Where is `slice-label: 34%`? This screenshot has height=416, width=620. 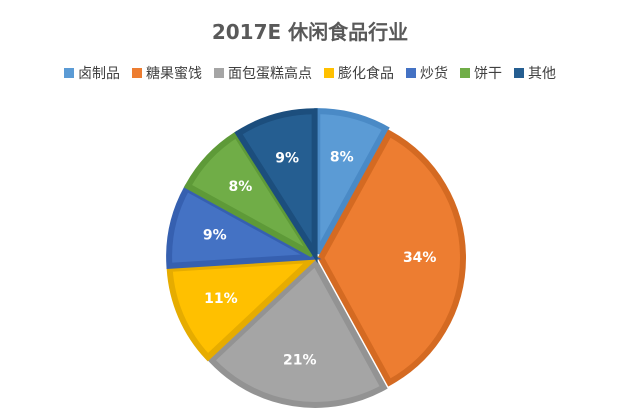 slice-label: 34% is located at coordinates (420, 258).